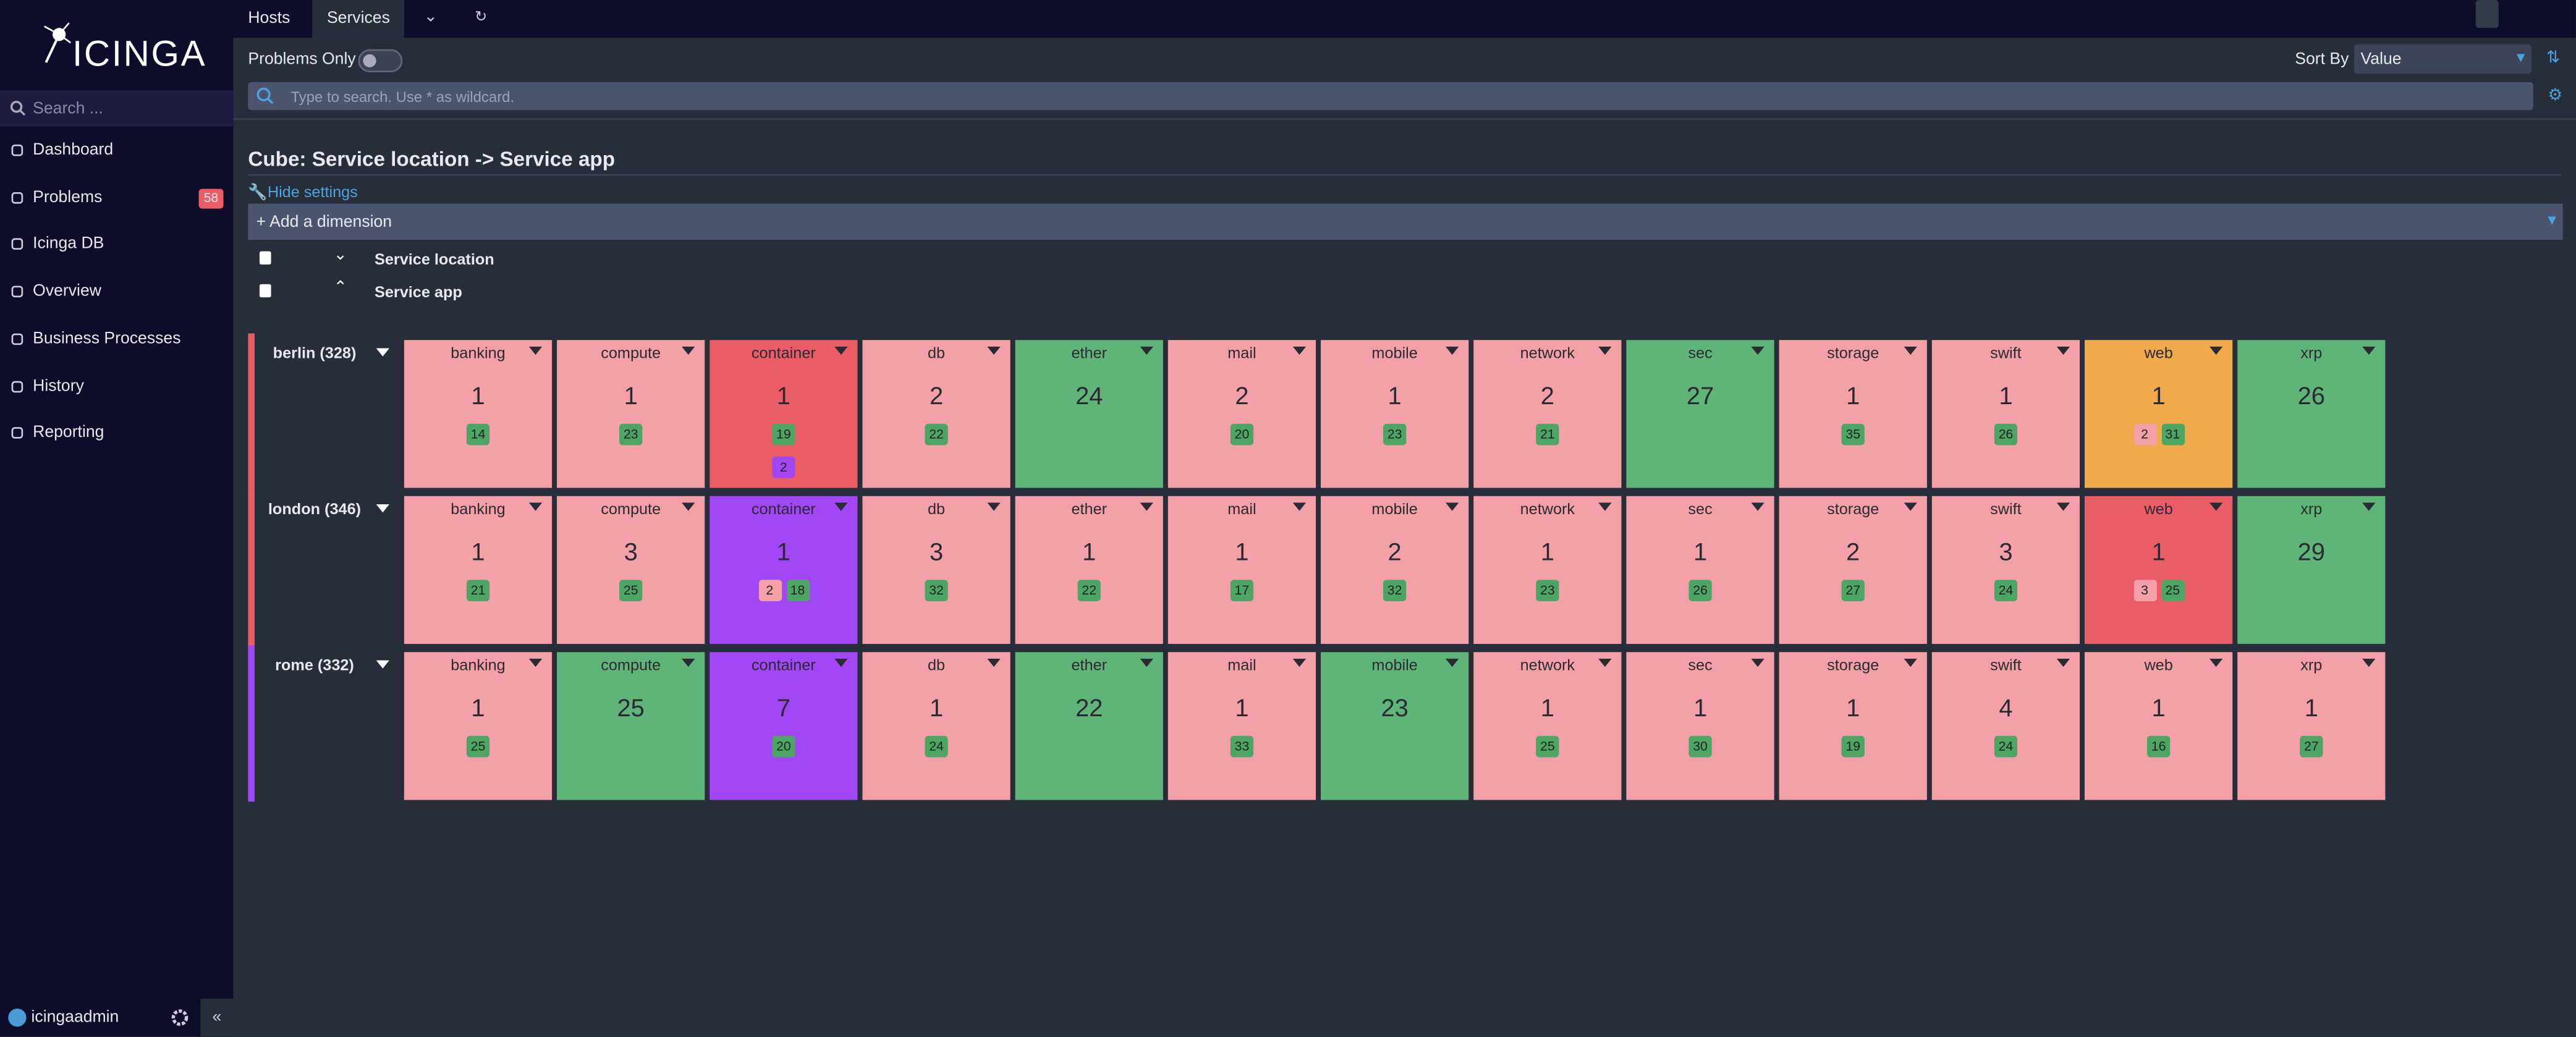  What do you see at coordinates (1547, 570) in the screenshot?
I see `cube-cell: network 1 23` at bounding box center [1547, 570].